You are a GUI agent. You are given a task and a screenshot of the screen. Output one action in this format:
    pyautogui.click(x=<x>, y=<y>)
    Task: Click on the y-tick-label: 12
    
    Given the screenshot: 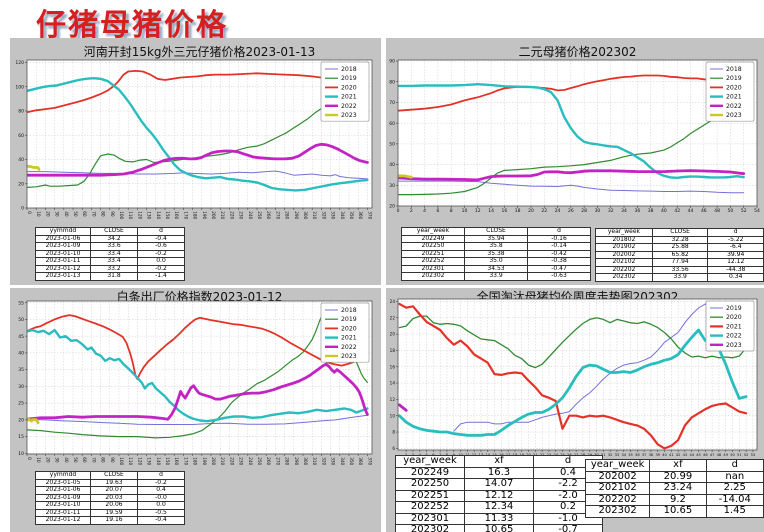 What is the action you would take?
    pyautogui.click(x=393, y=399)
    